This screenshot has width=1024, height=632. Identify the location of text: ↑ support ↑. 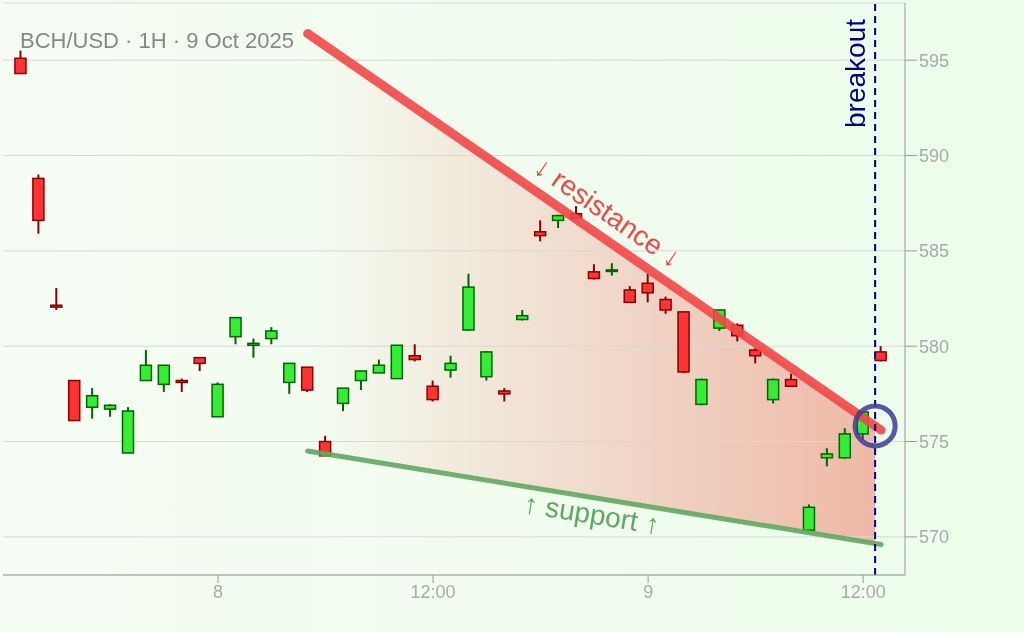
(591, 514).